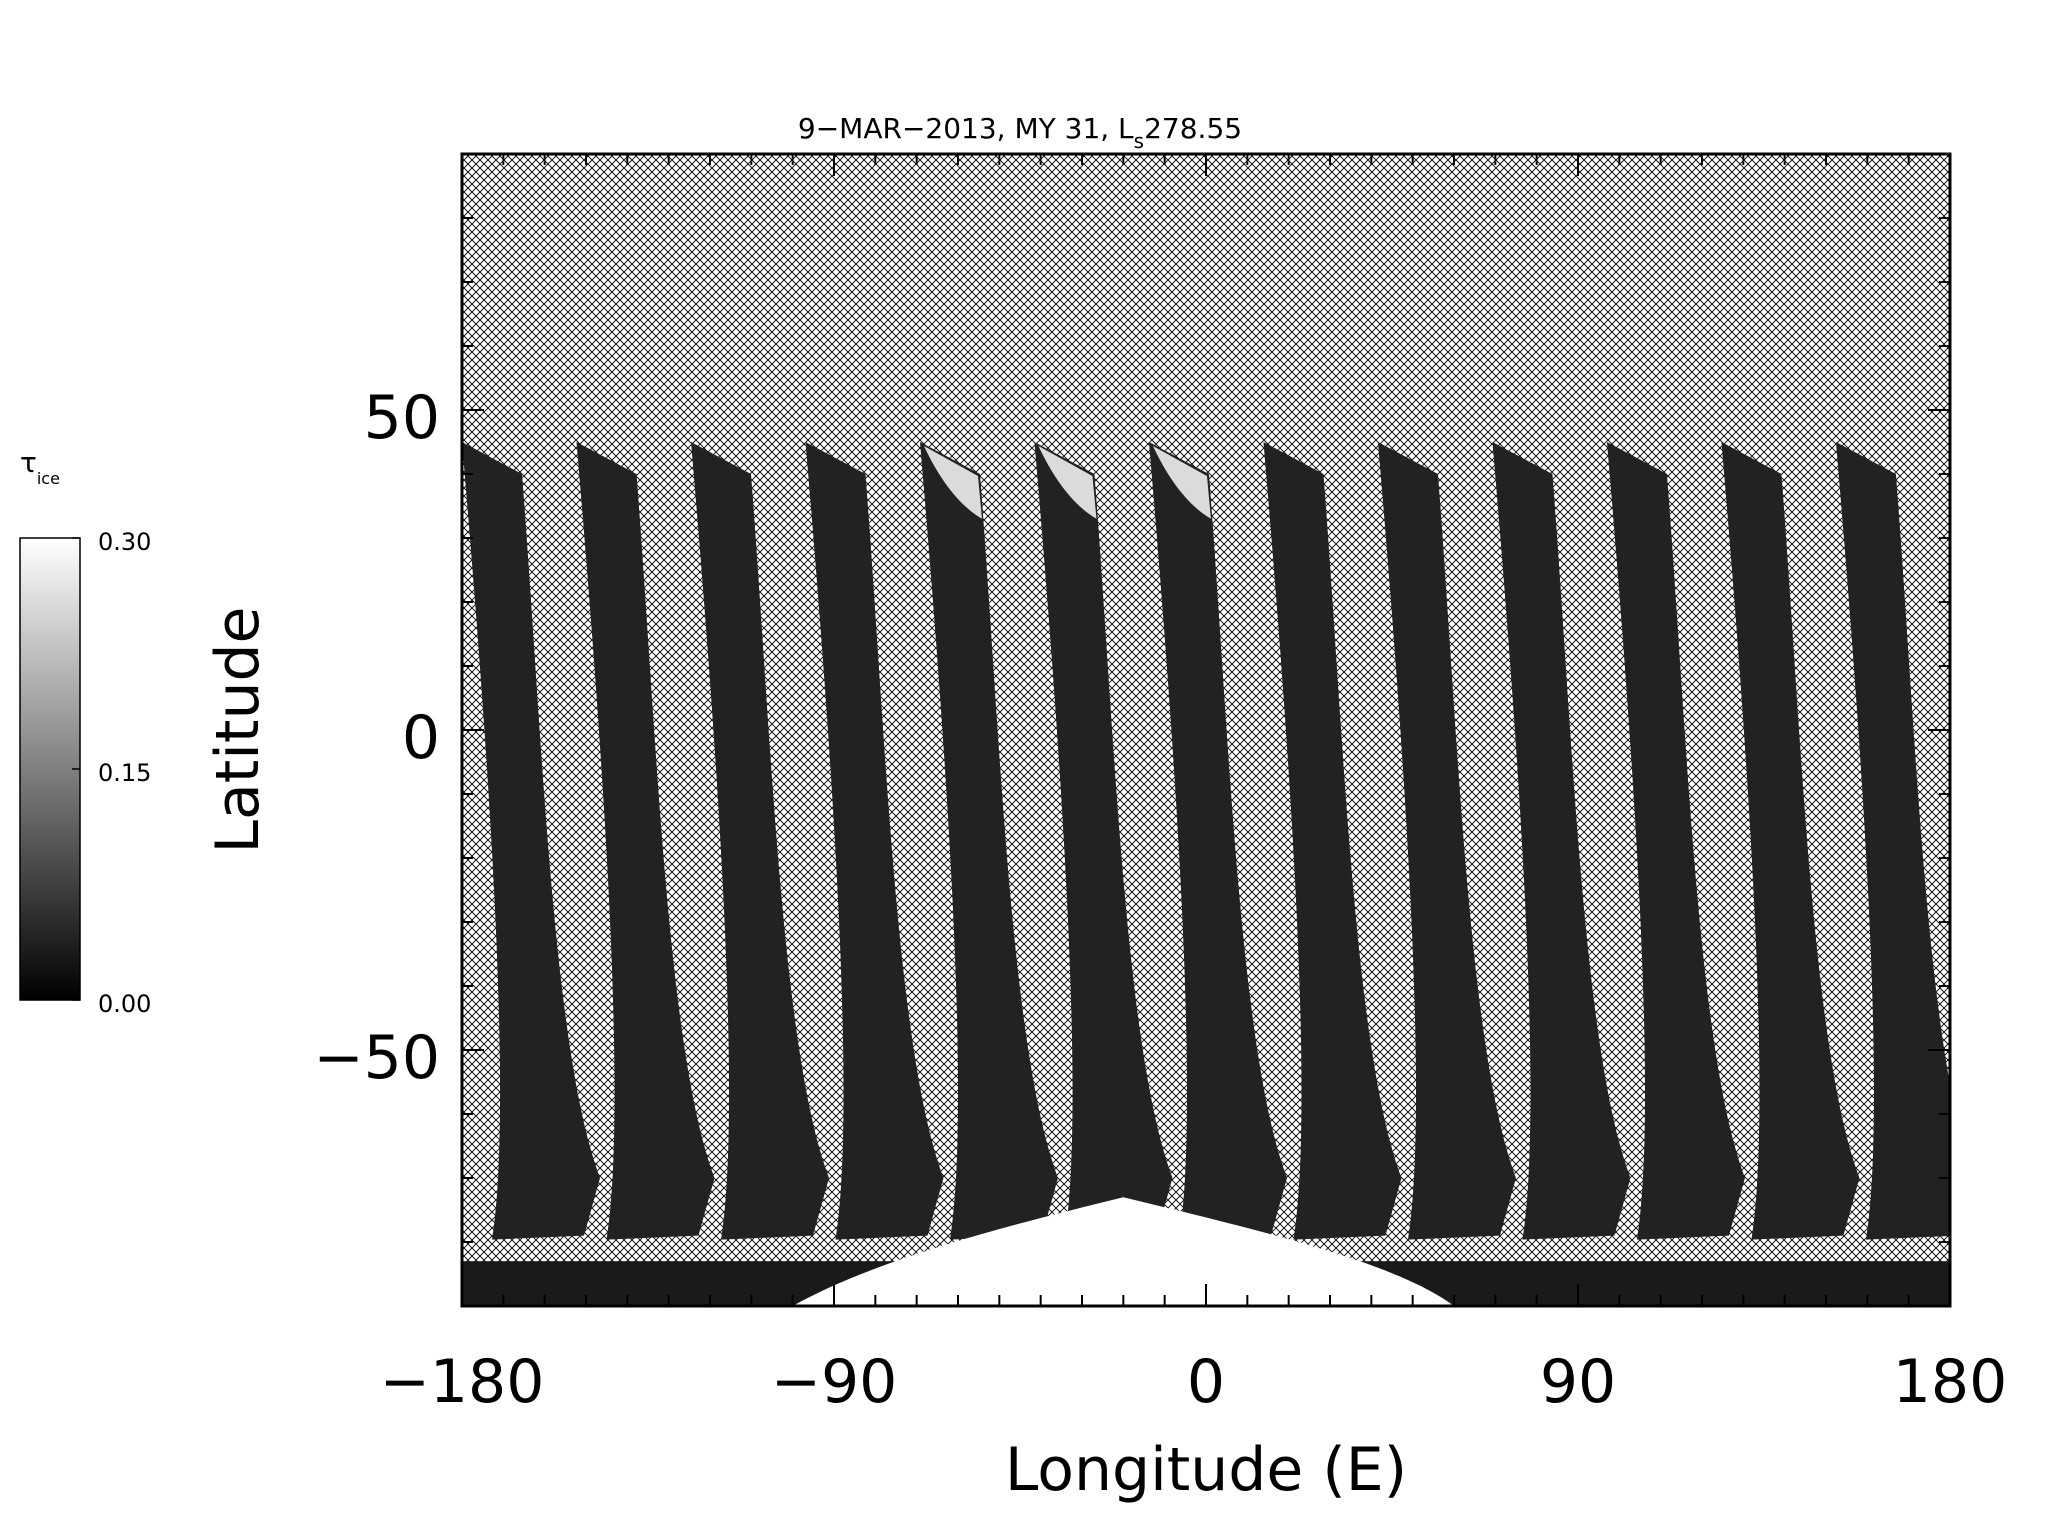  Describe the element at coordinates (1193, 128) in the screenshot. I see `title-value: 278.55` at that location.